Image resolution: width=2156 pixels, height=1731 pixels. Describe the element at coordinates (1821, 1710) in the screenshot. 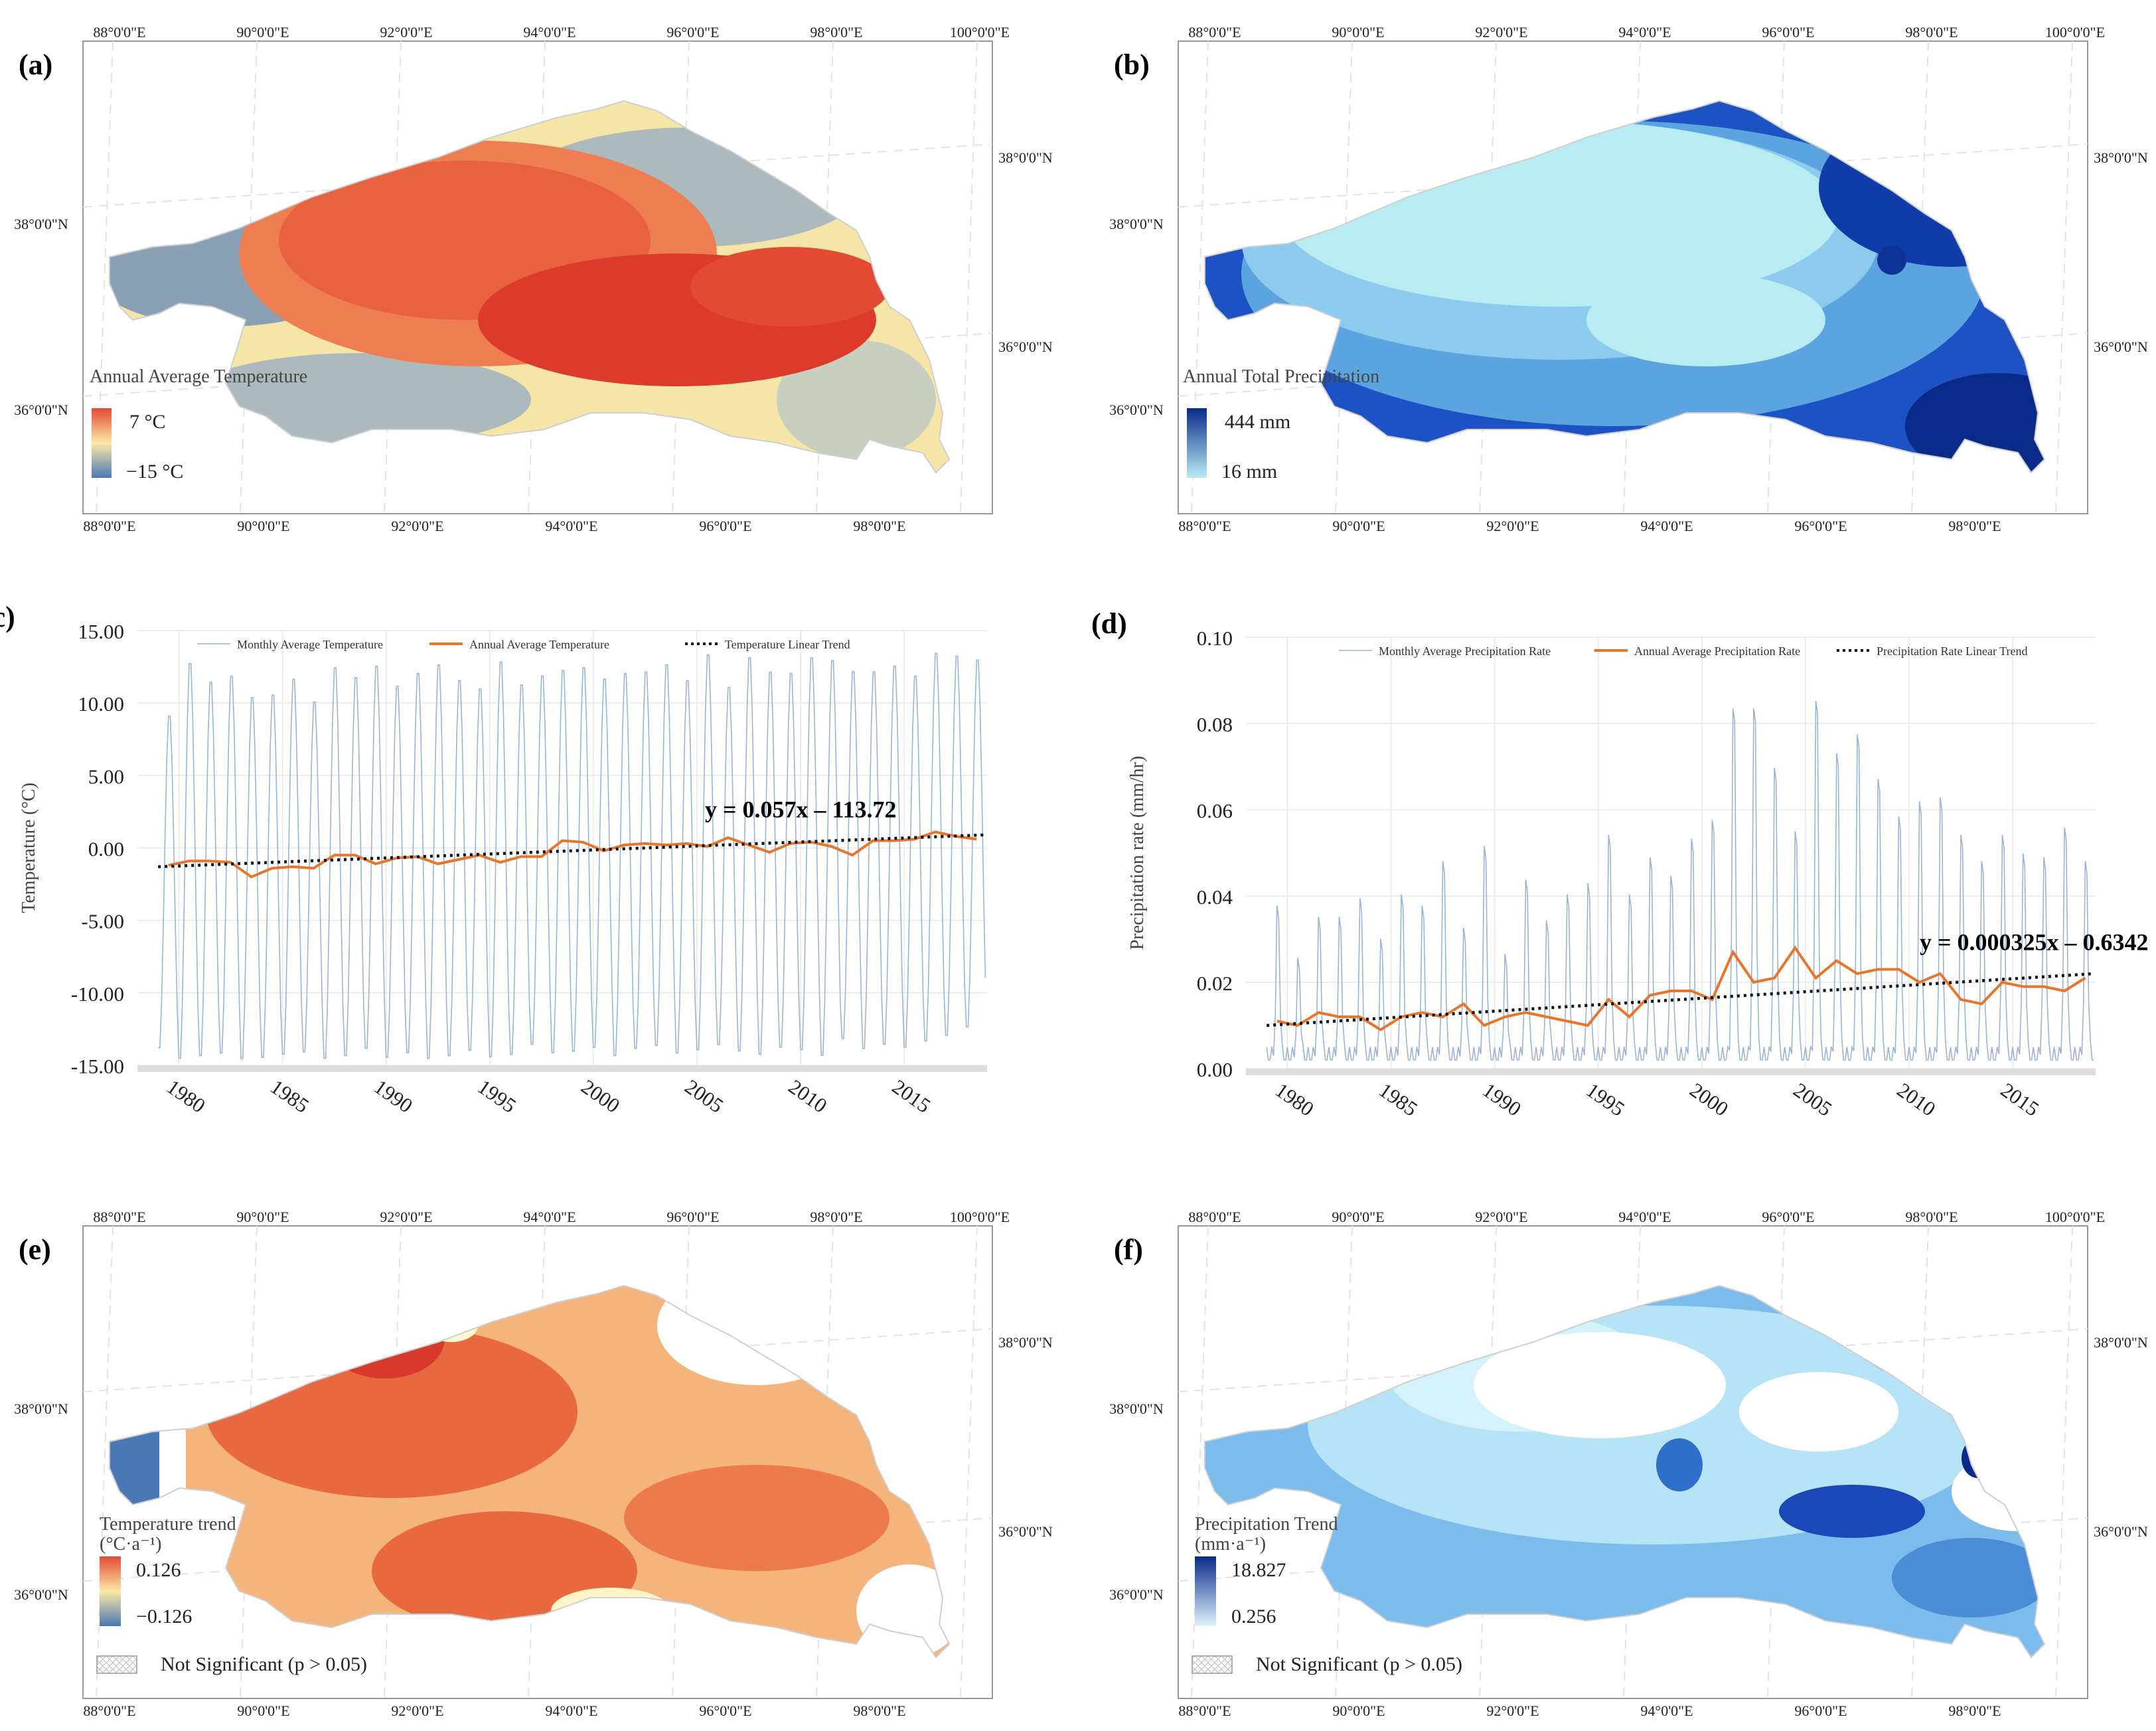

I see `bottom-lon-label: 96°0'0"E` at that location.